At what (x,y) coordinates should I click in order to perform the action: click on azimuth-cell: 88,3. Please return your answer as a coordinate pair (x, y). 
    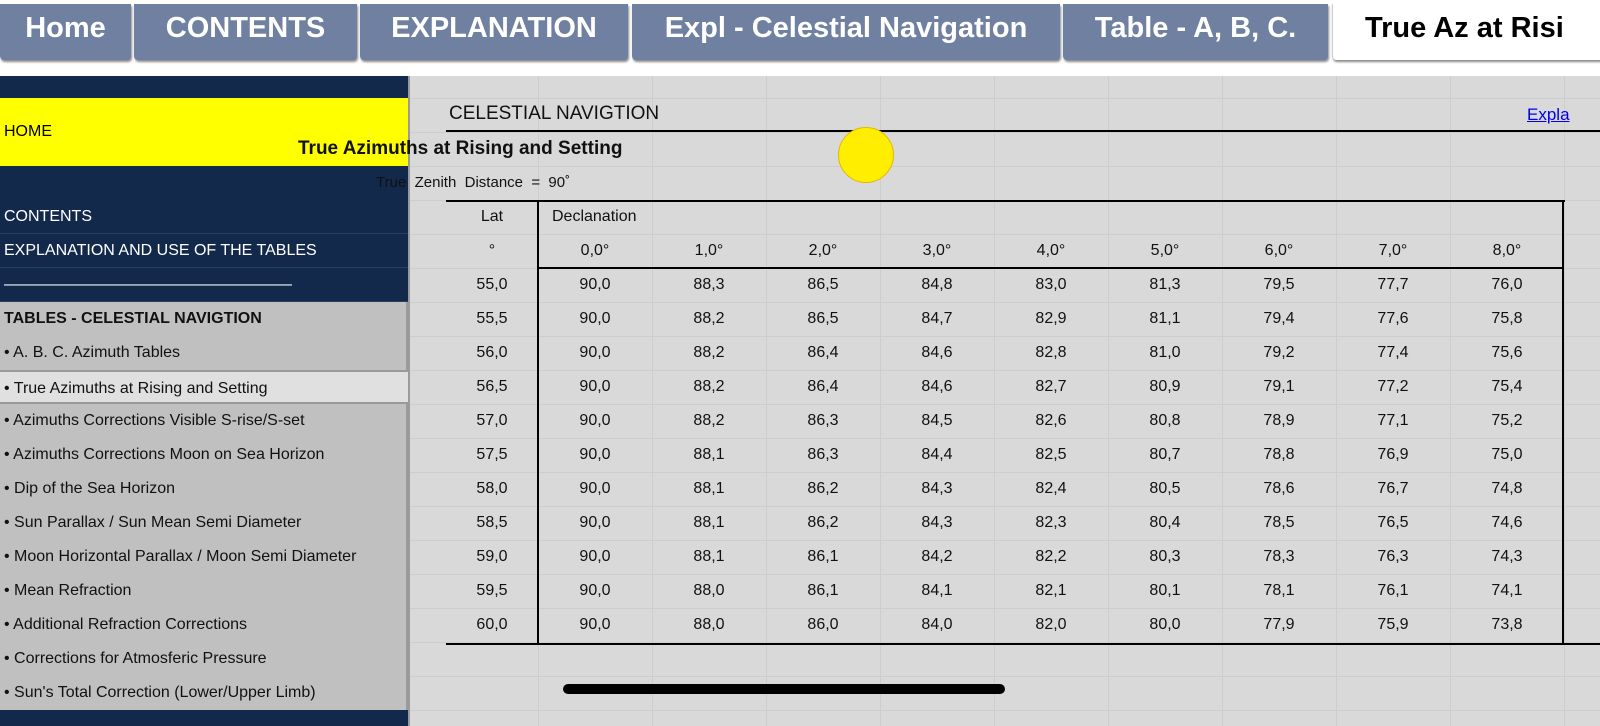
    Looking at the image, I should click on (709, 284).